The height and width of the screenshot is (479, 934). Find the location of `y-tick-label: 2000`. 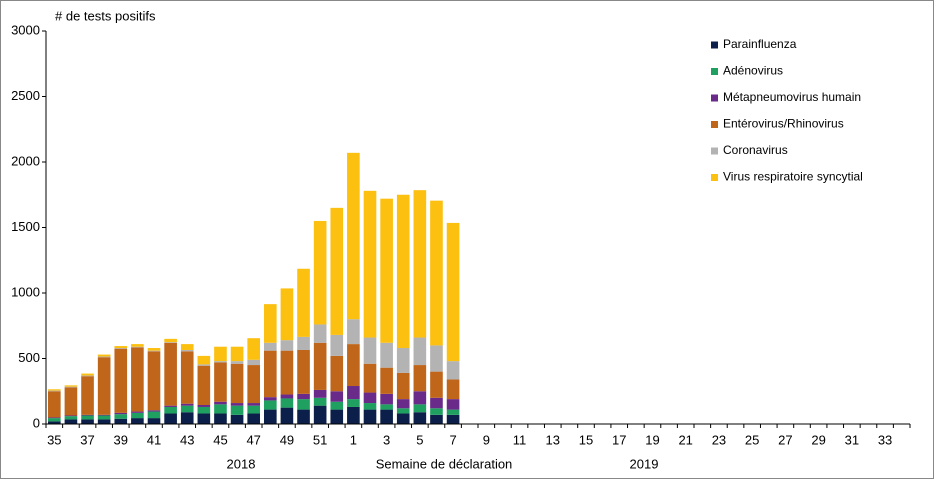

y-tick-label: 2000 is located at coordinates (25, 160).